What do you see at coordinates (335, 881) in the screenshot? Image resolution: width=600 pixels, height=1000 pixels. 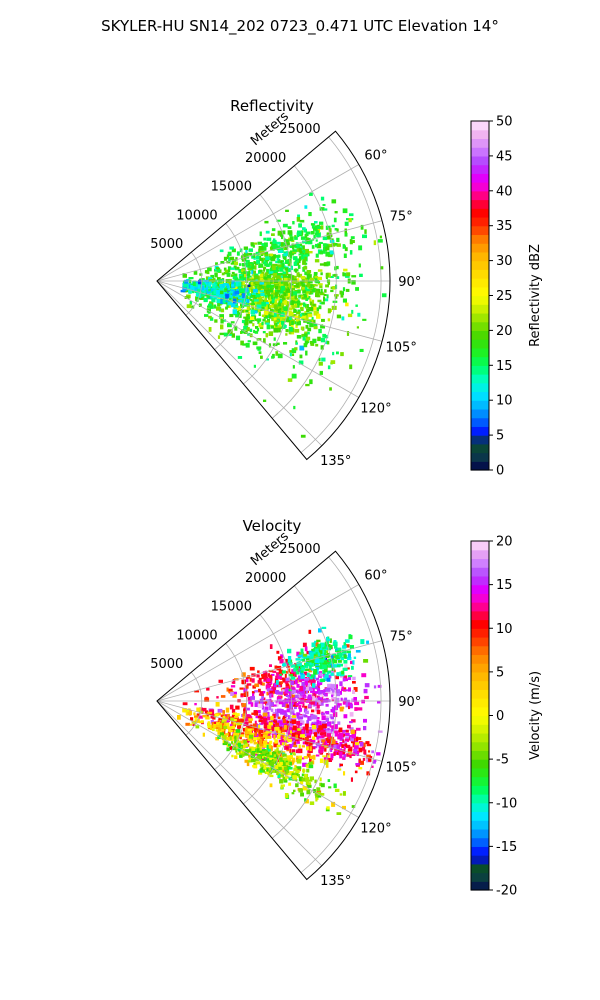 I see `azimuth-tick-label: 135°` at bounding box center [335, 881].